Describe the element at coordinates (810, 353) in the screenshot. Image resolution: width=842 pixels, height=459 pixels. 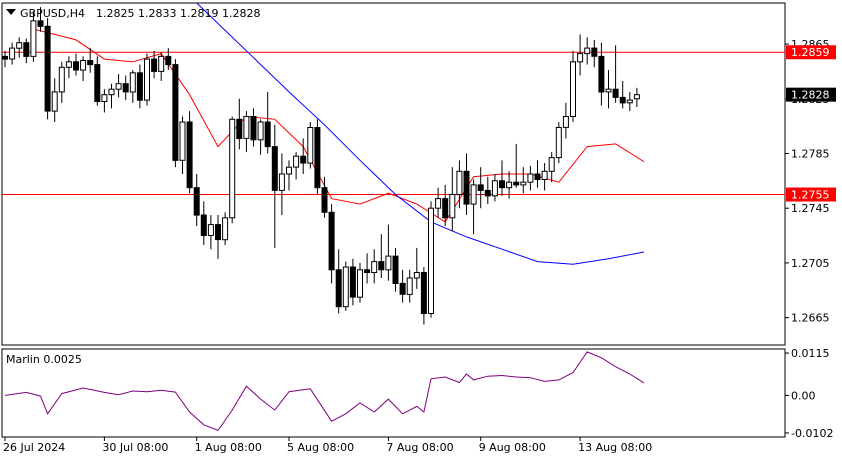
I see `ind-tick-label-0: 0.0115` at that location.